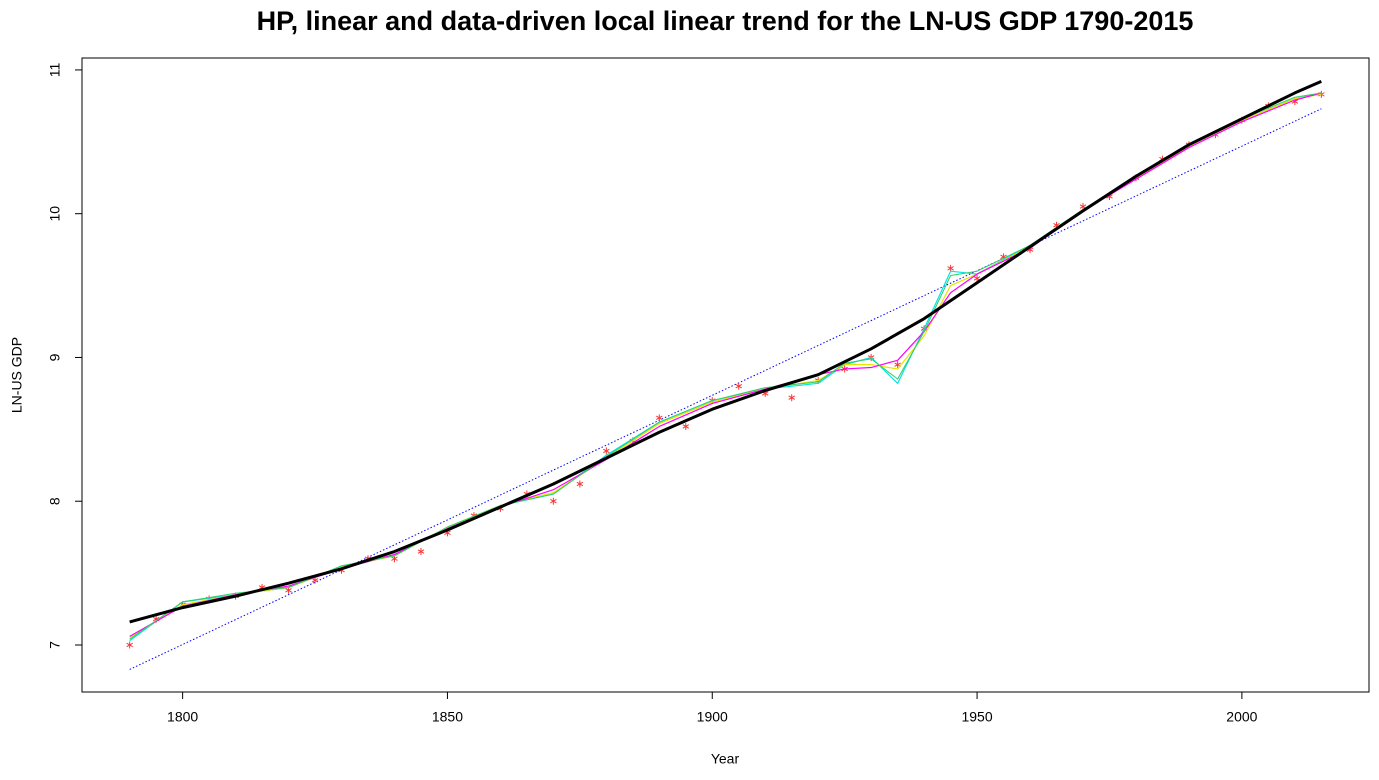 This screenshot has height=780, width=1379. What do you see at coordinates (1241, 717) in the screenshot?
I see `x-tick-label: 2000` at bounding box center [1241, 717].